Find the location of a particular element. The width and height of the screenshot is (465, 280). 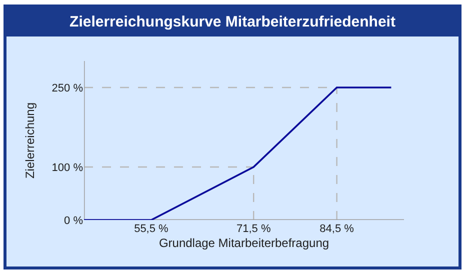

x-tick-label: 55,5 % is located at coordinates (151, 229).